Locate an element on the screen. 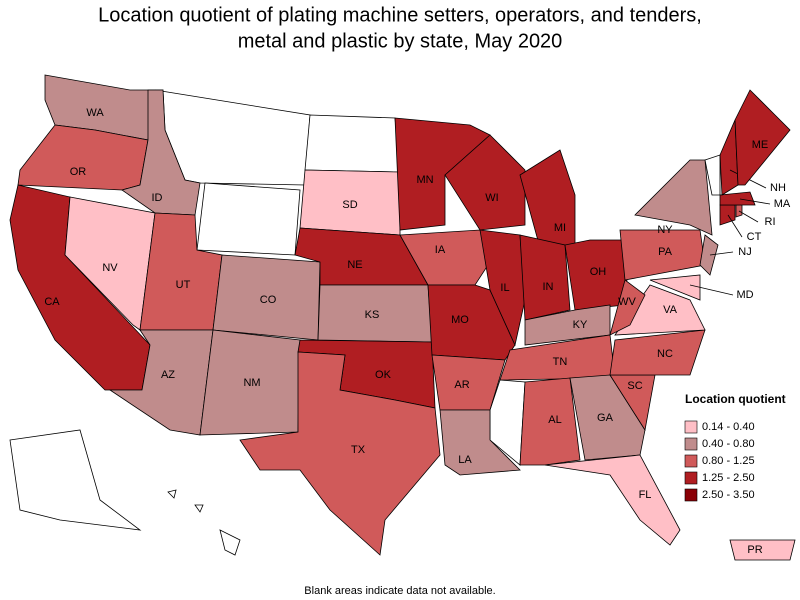 This screenshot has height=600, width=800. state-label: OR is located at coordinates (78, 172).